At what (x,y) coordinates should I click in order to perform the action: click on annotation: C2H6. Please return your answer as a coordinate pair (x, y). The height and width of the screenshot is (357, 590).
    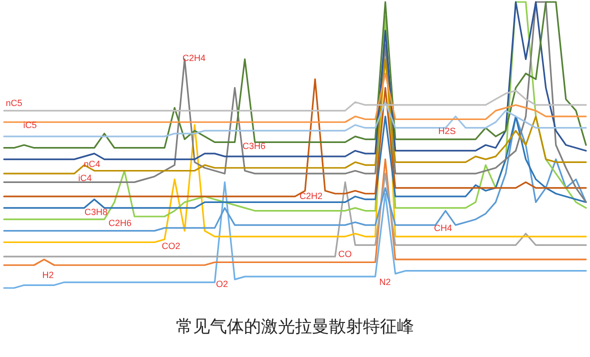
    Looking at the image, I should click on (120, 223).